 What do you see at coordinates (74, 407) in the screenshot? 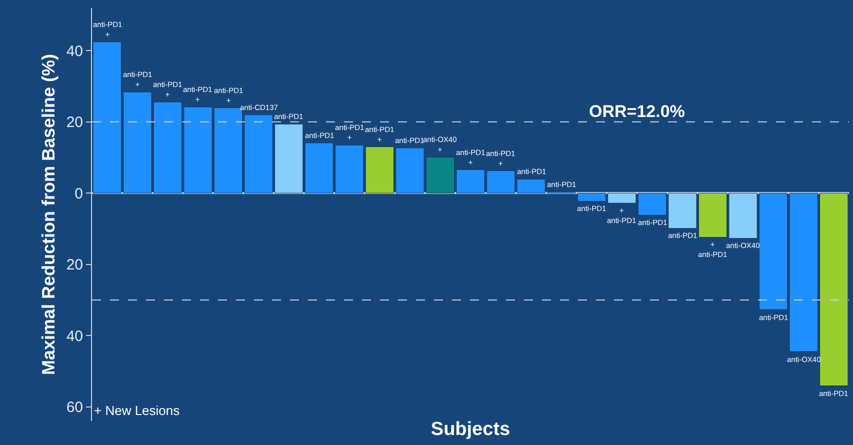
I see `y-tick-label: 60` at bounding box center [74, 407].